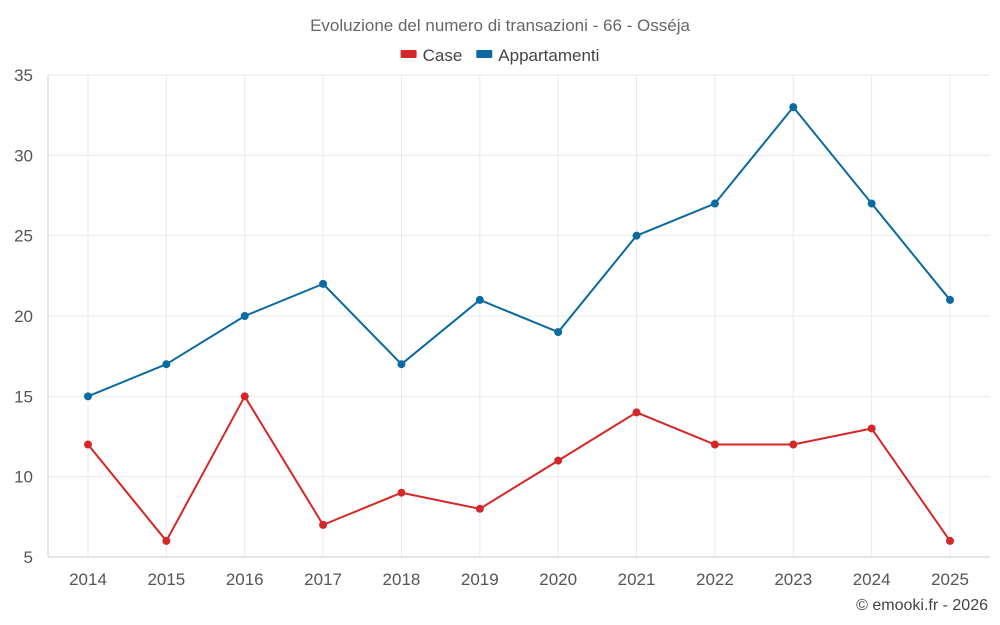 The height and width of the screenshot is (625, 1000). What do you see at coordinates (922, 605) in the screenshot?
I see `credit-text: © emooki.fr - 2026` at bounding box center [922, 605].